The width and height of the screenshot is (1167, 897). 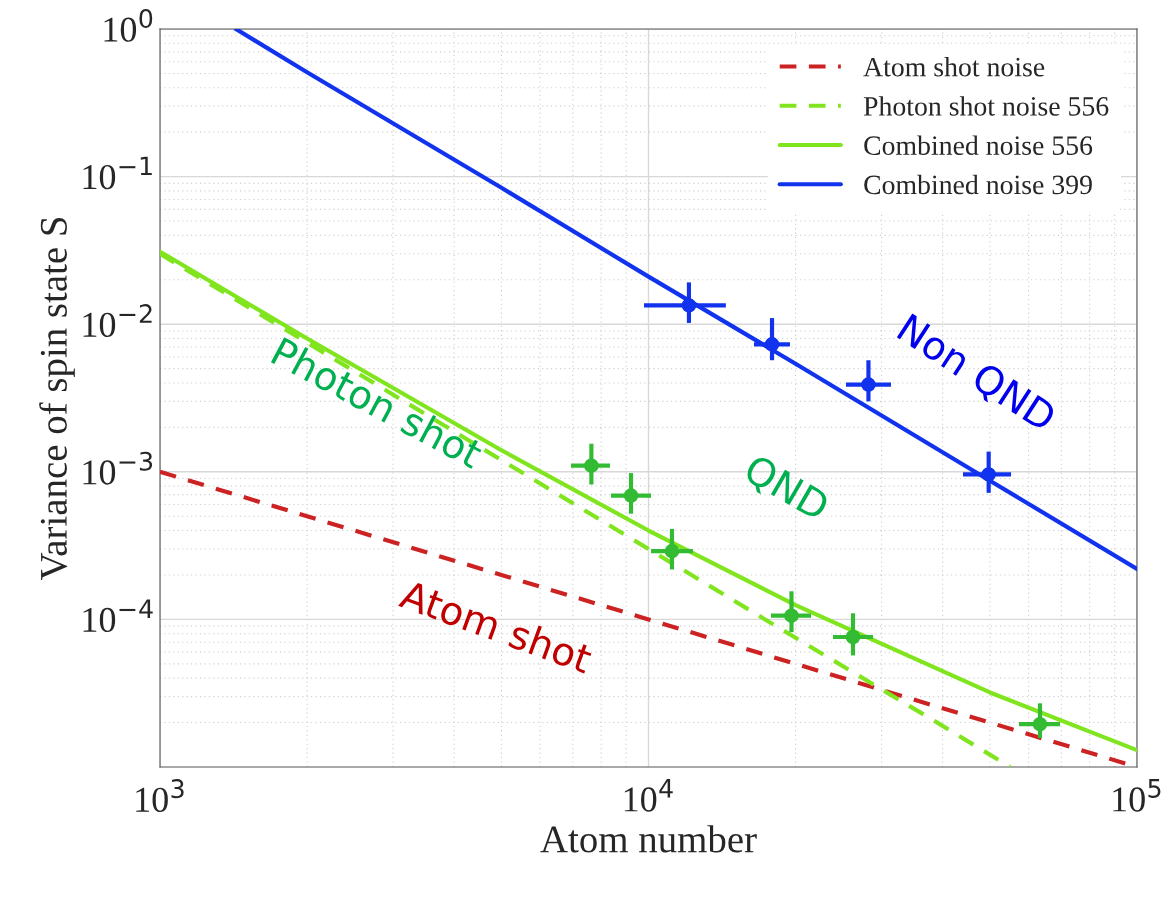 What do you see at coordinates (648, 839) in the screenshot?
I see `x-axis-title: Atom number` at bounding box center [648, 839].